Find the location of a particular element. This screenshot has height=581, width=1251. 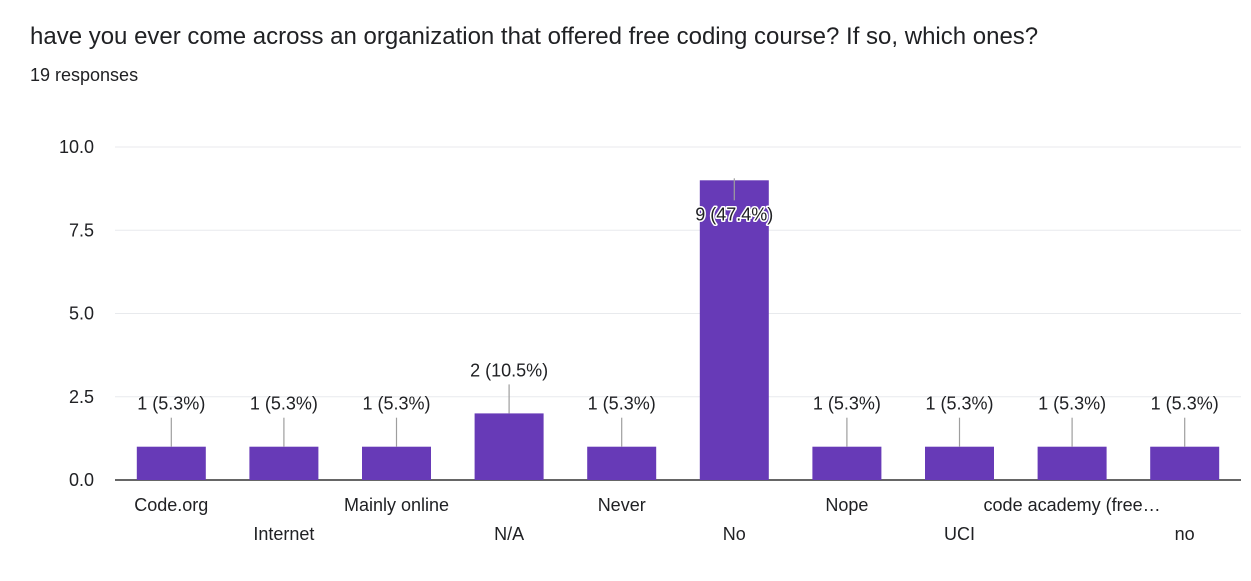

y-tick-label: 2.5 is located at coordinates (81, 397).